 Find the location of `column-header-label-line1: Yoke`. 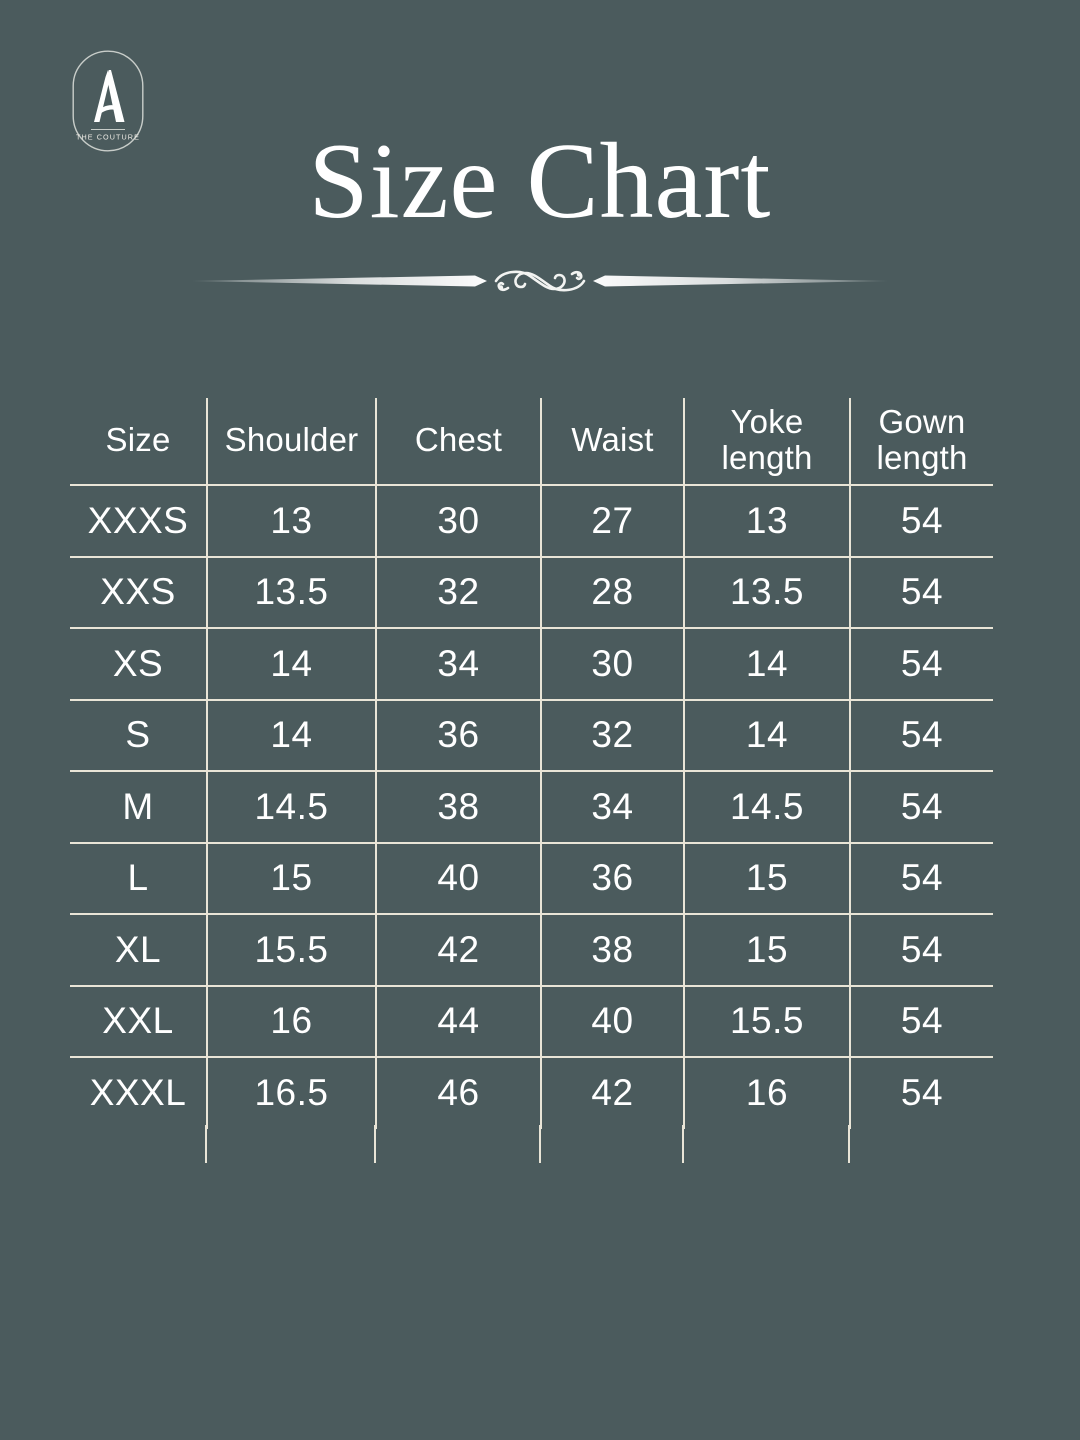

column-header-label-line1: Yoke is located at coordinates (767, 422).